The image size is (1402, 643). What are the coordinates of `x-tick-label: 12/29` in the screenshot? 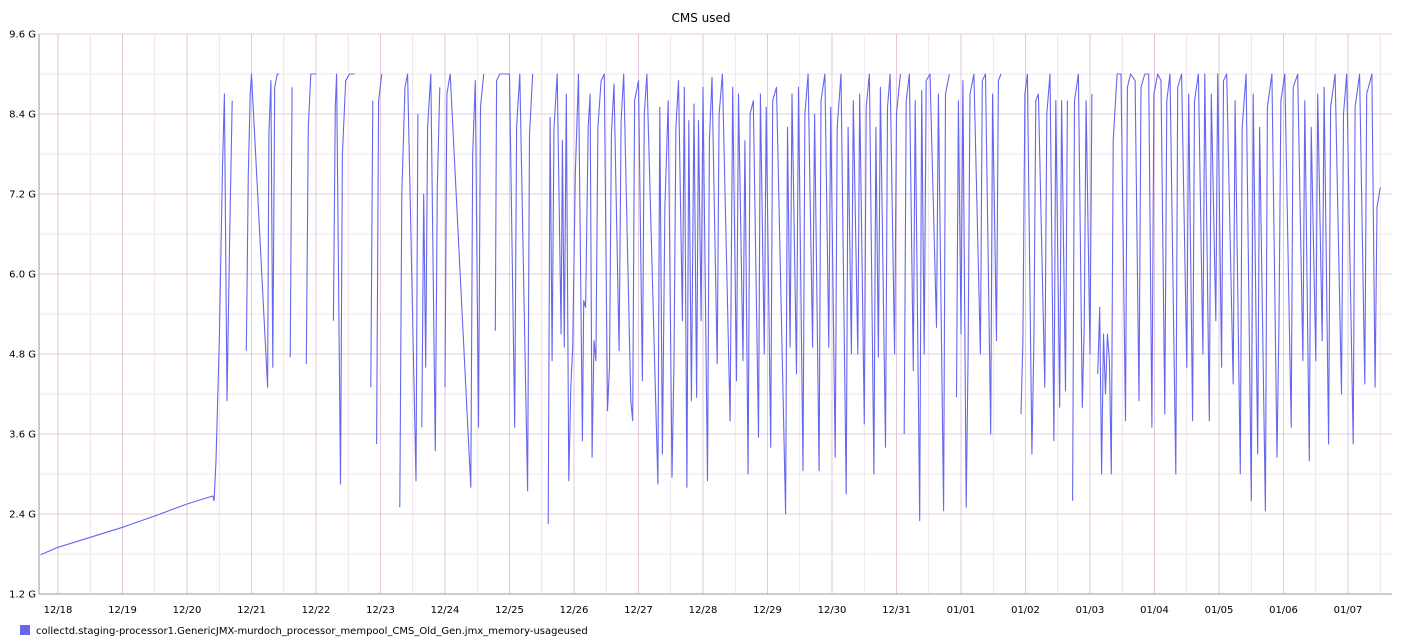 It's located at (767, 610).